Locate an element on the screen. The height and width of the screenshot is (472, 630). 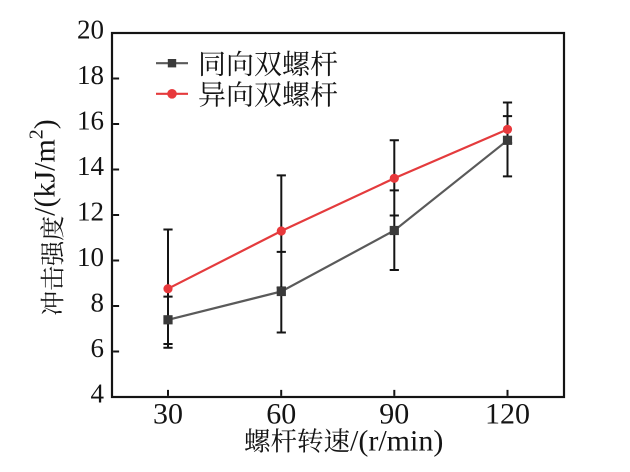
svg-text: 10 is located at coordinates (90, 257).